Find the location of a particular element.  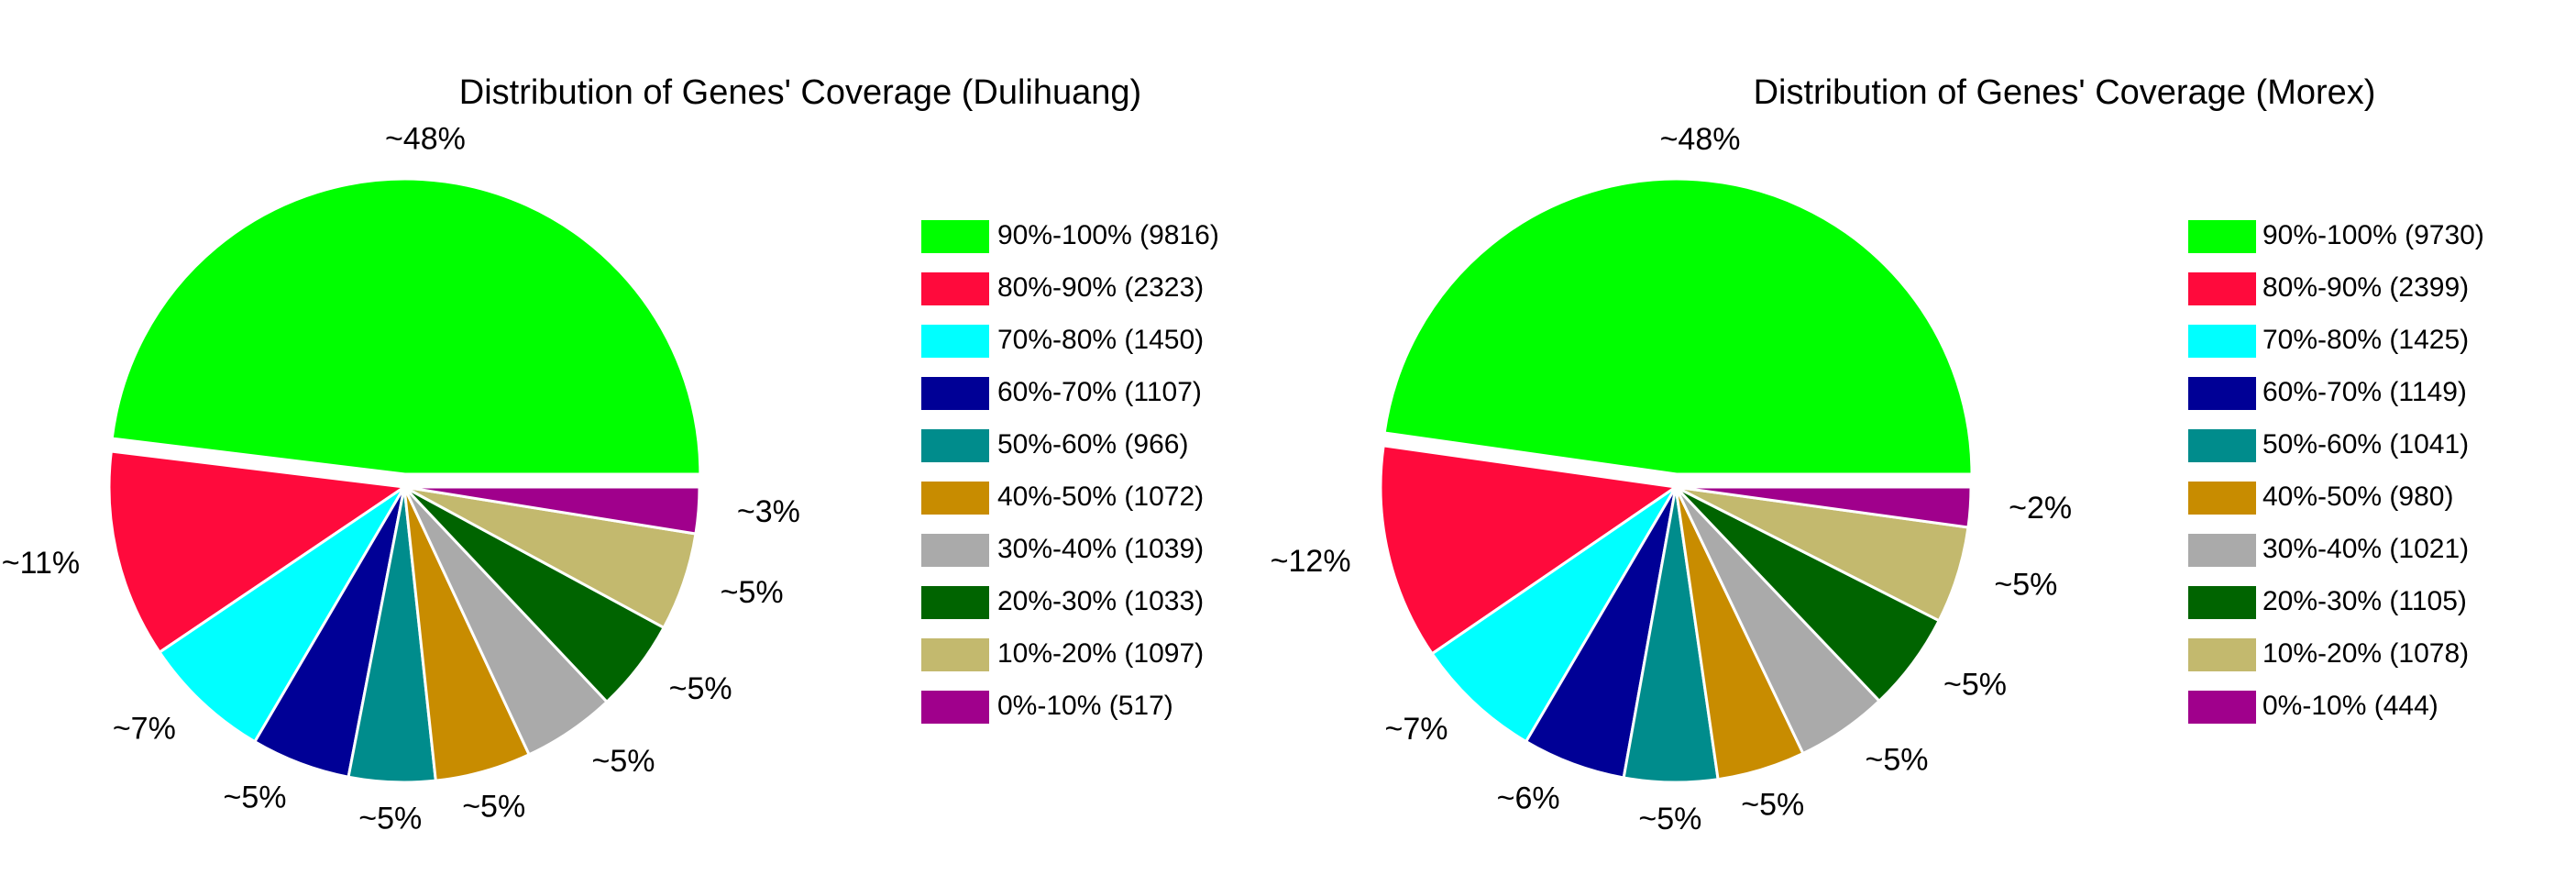

legend-label: 80%-90% (2399) is located at coordinates (2365, 287).